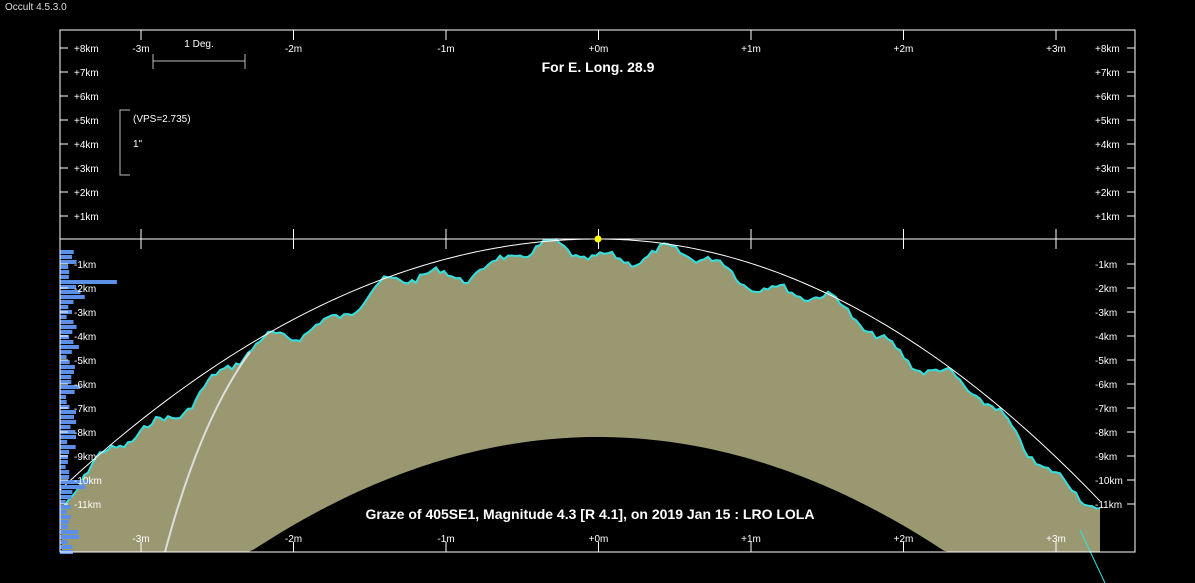  I want to click on y-tick-label-left: +4km, so click(86, 145).